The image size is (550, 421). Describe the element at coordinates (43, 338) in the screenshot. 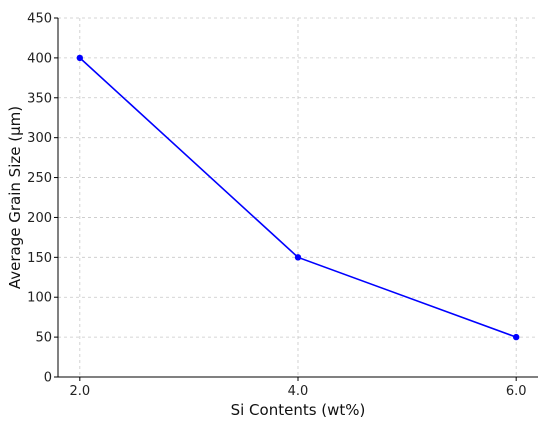

I see `y-tick-label: 50` at that location.